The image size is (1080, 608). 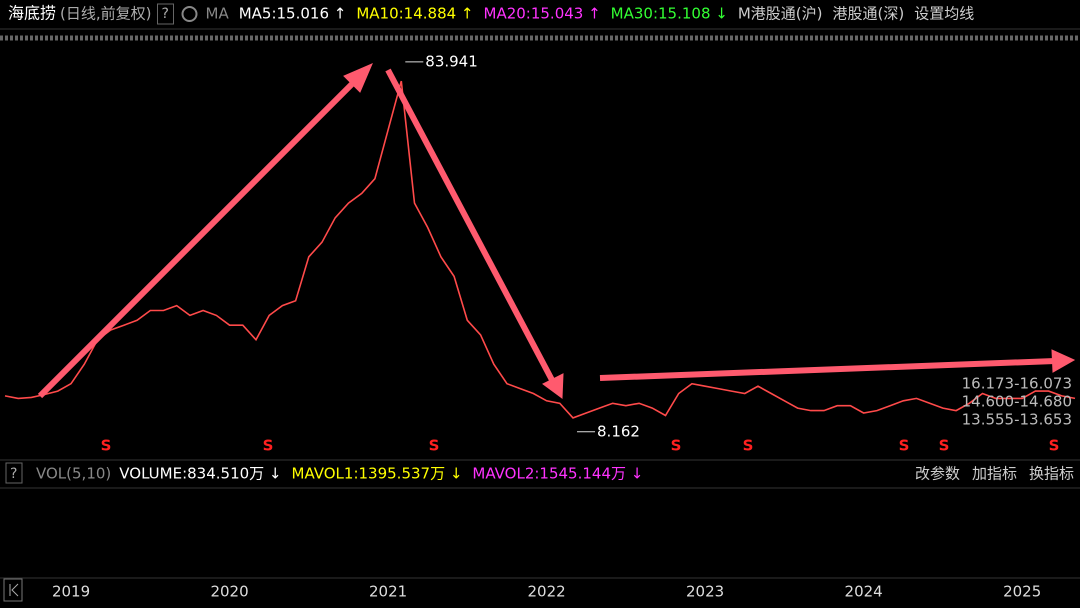 What do you see at coordinates (937, 474) in the screenshot?
I see `indicator-button: 改参数` at bounding box center [937, 474].